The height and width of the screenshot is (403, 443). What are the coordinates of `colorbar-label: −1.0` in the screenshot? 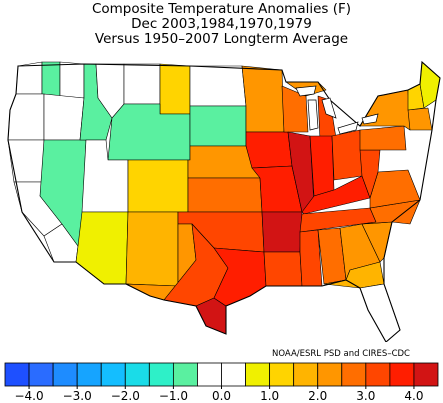 It's located at (173, 396).